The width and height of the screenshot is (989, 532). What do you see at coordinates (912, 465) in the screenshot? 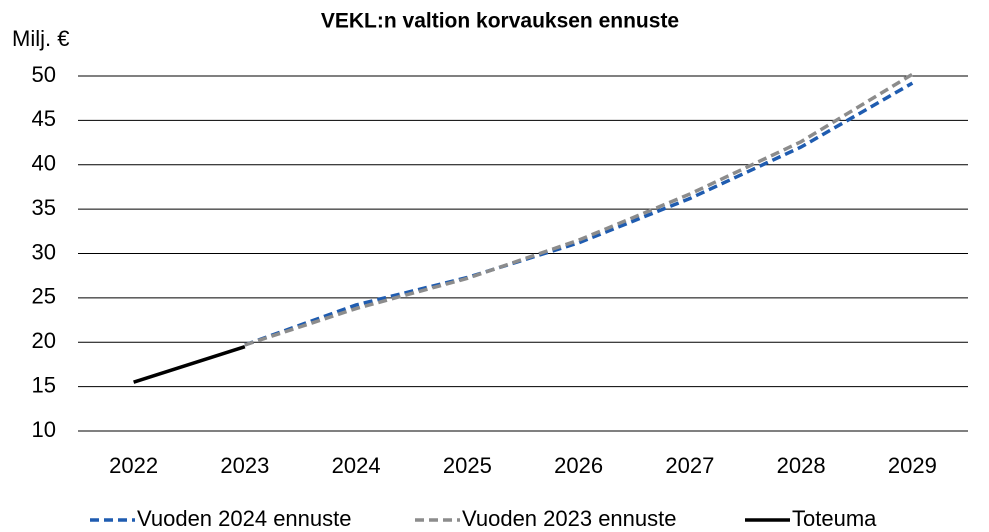
I see `x-tick-label: 2029` at bounding box center [912, 465].